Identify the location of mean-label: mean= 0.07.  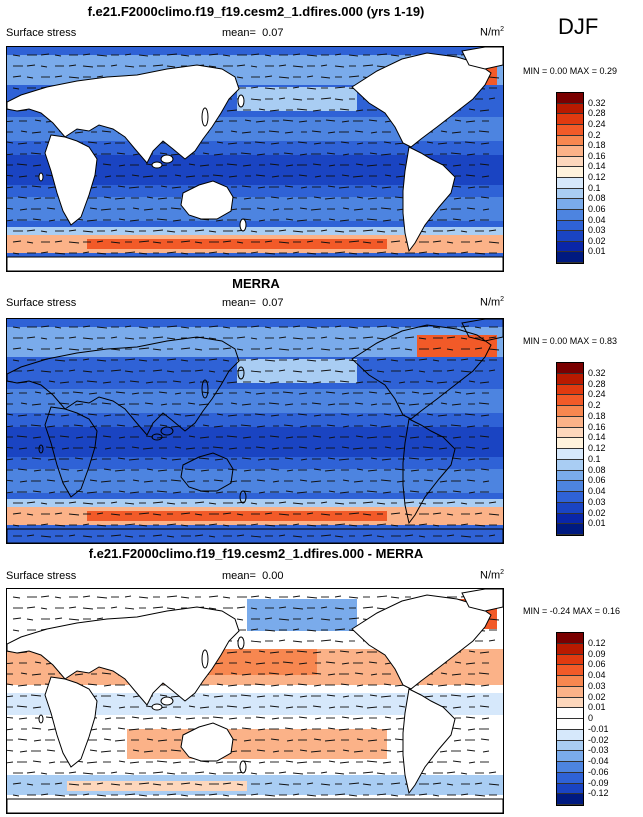
(253, 303).